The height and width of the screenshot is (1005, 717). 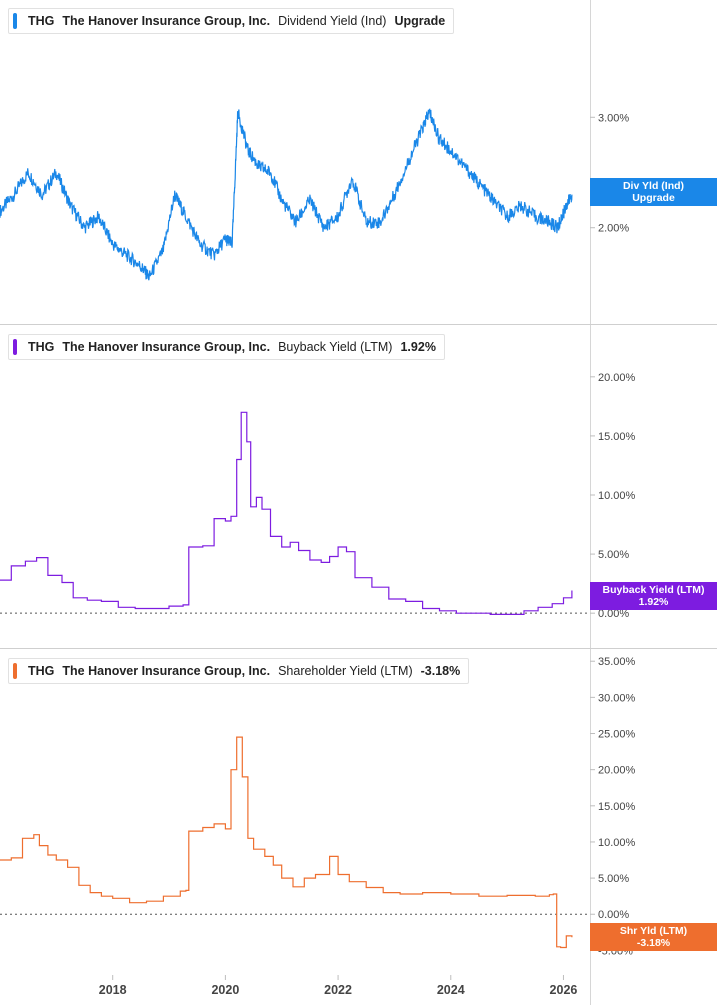 I want to click on x-tick-label: 2020, so click(x=225, y=990).